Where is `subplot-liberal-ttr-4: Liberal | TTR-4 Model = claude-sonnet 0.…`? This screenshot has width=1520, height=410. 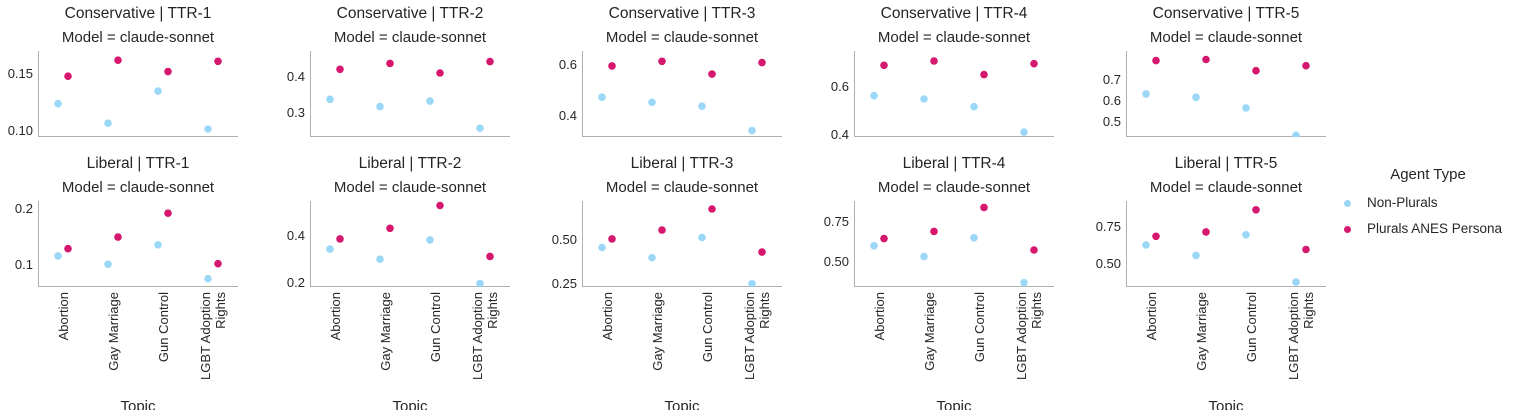 subplot-liberal-ttr-4: Liberal | TTR-4 Model = claude-sonnet 0.… is located at coordinates (952, 281).